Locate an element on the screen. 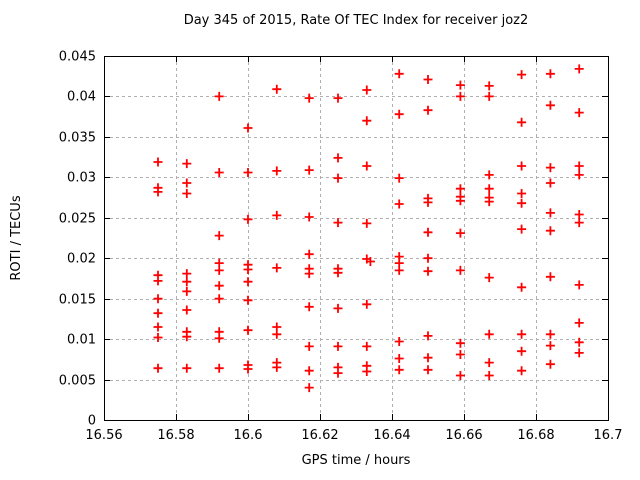 Image resolution: width=640 pixels, height=480 pixels. y-tick-label: 0.035 is located at coordinates (77, 138).